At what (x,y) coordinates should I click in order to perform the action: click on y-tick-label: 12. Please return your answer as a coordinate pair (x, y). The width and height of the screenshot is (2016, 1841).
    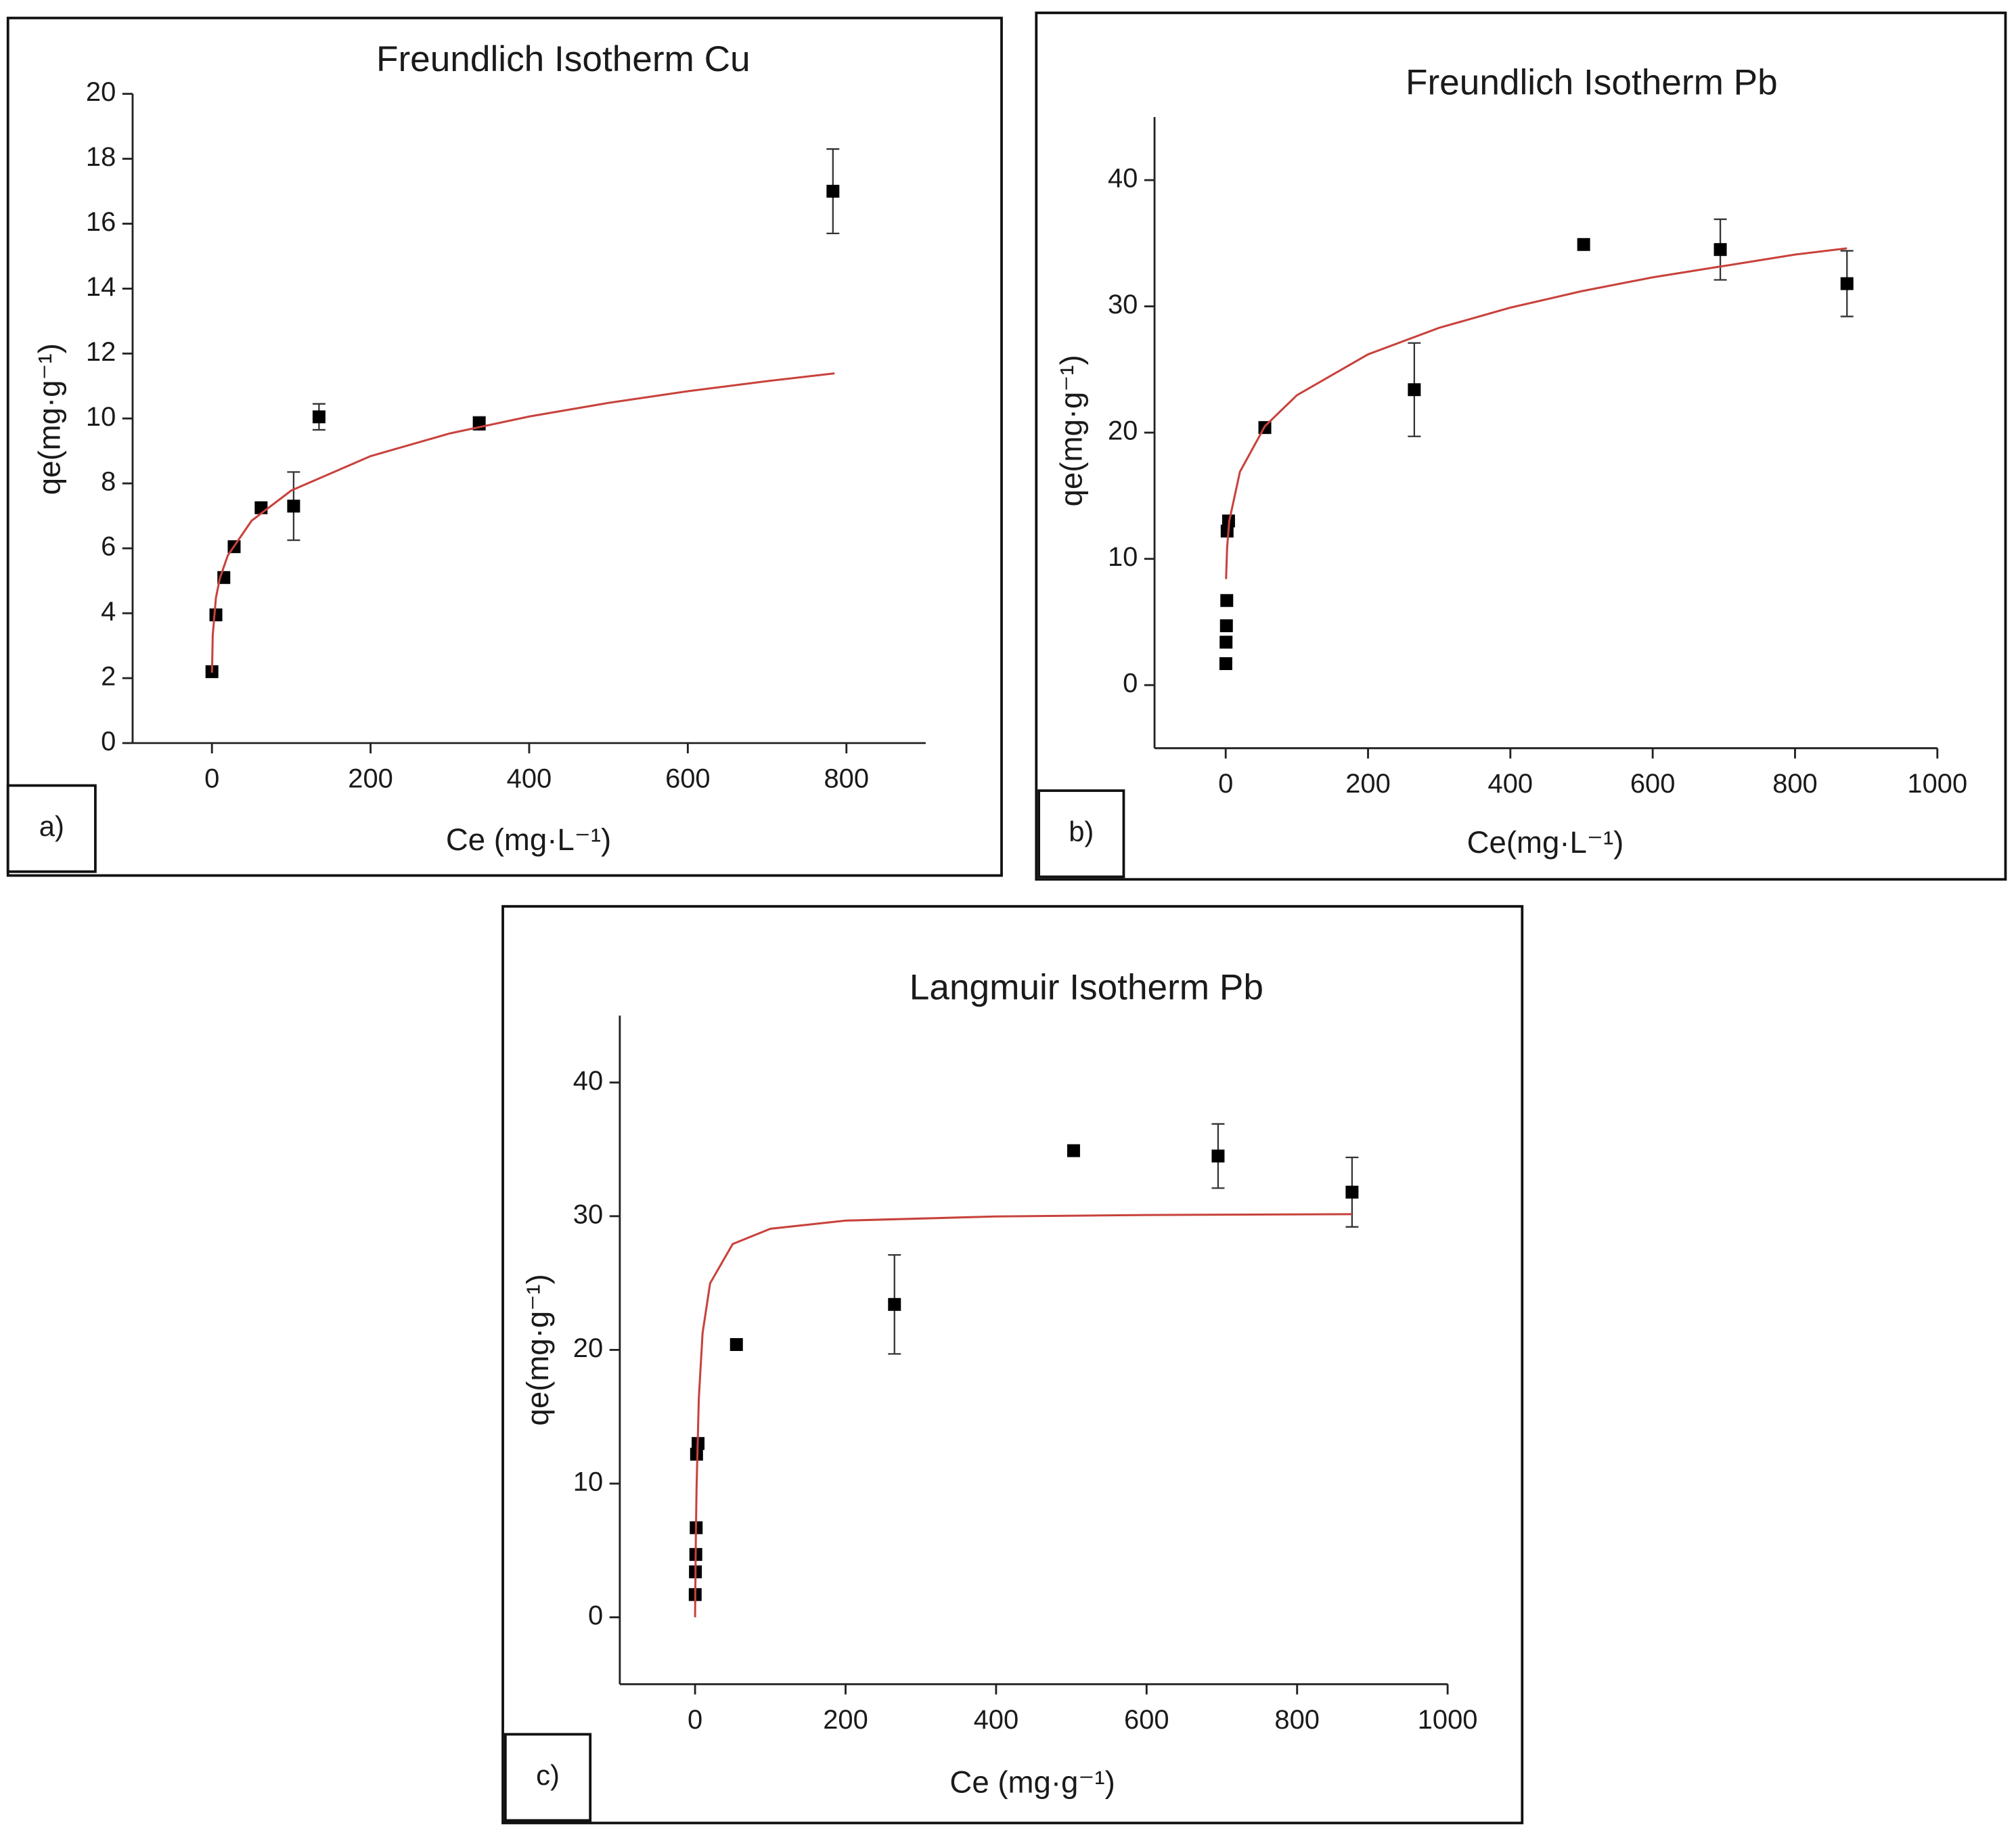
    Looking at the image, I should click on (101, 352).